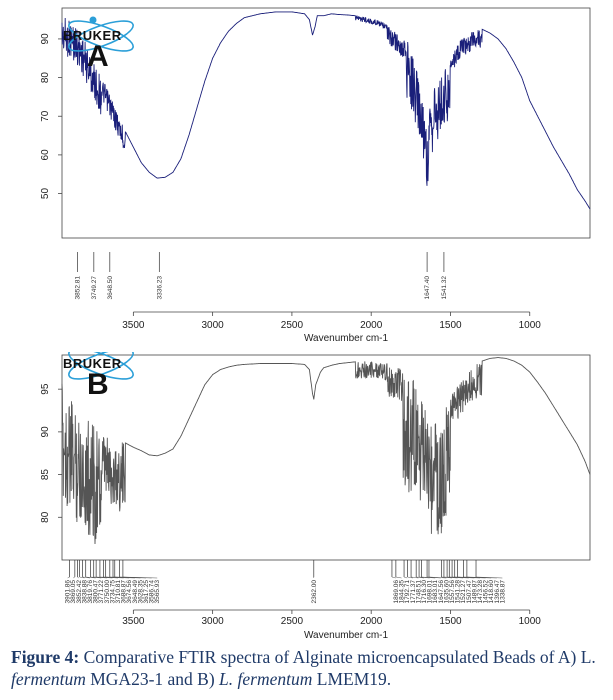  Describe the element at coordinates (77, 288) in the screenshot. I see `peak-label: 3852.81` at that location.